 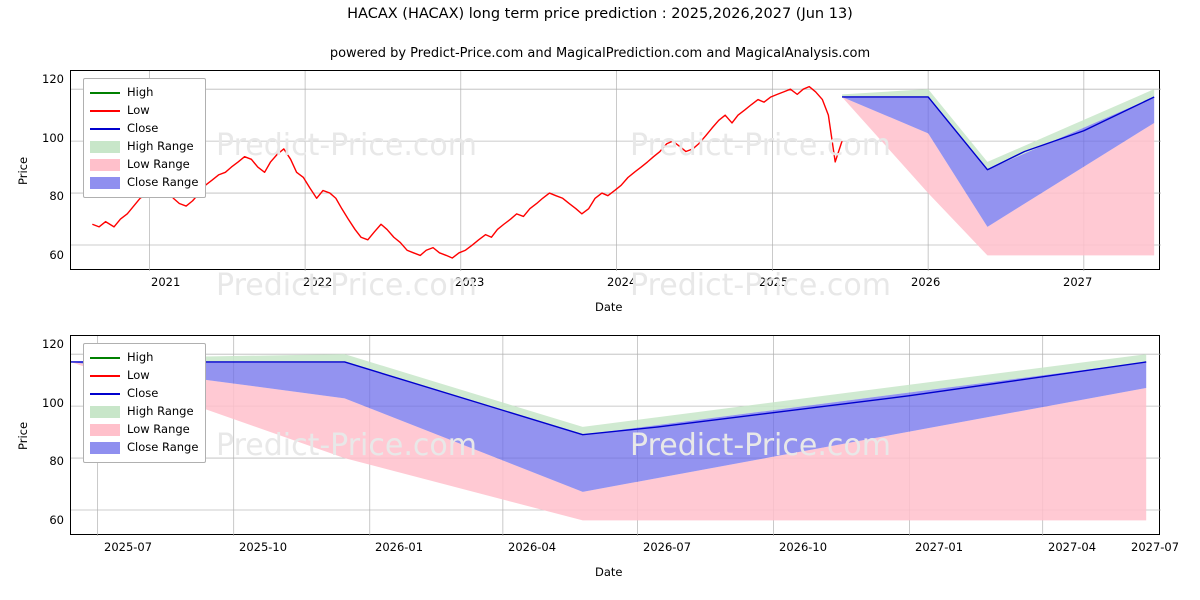 I want to click on top-xtick-2027: 2027, so click(x=1078, y=282).